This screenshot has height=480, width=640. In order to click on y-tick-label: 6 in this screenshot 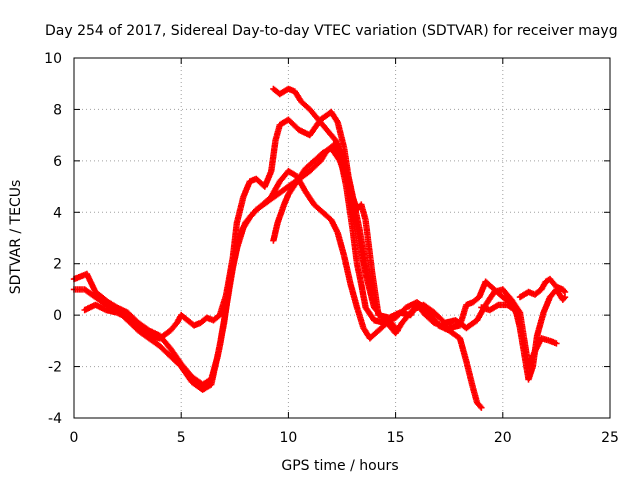, I will do `click(57, 162)`.